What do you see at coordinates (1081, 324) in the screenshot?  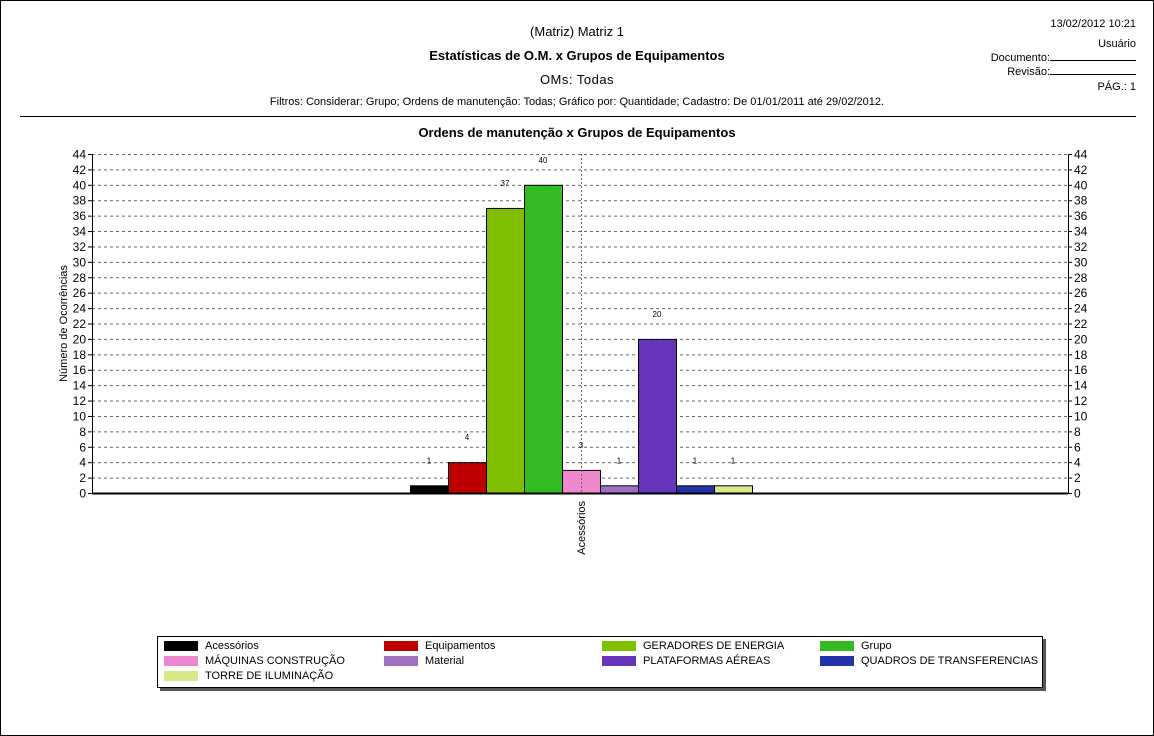 I see `y-tick-label-right: 22` at bounding box center [1081, 324].